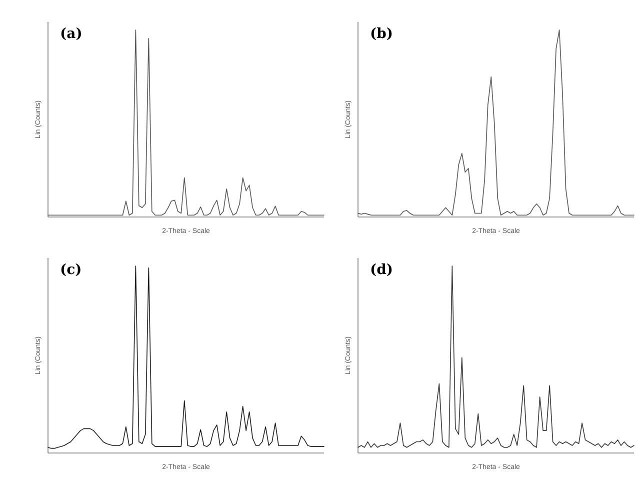  What do you see at coordinates (71, 270) in the screenshot?
I see `chart-title: (c)` at bounding box center [71, 270].